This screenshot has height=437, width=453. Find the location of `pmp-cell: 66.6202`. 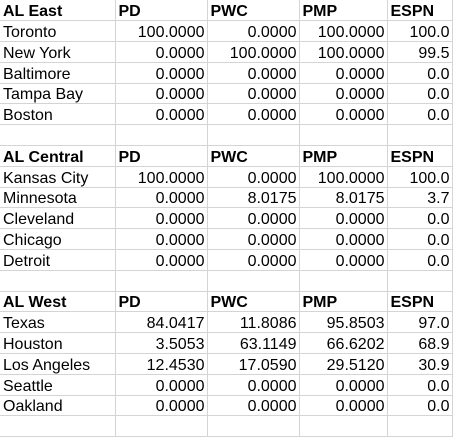

pmp-cell: 66.6202 is located at coordinates (343, 343).